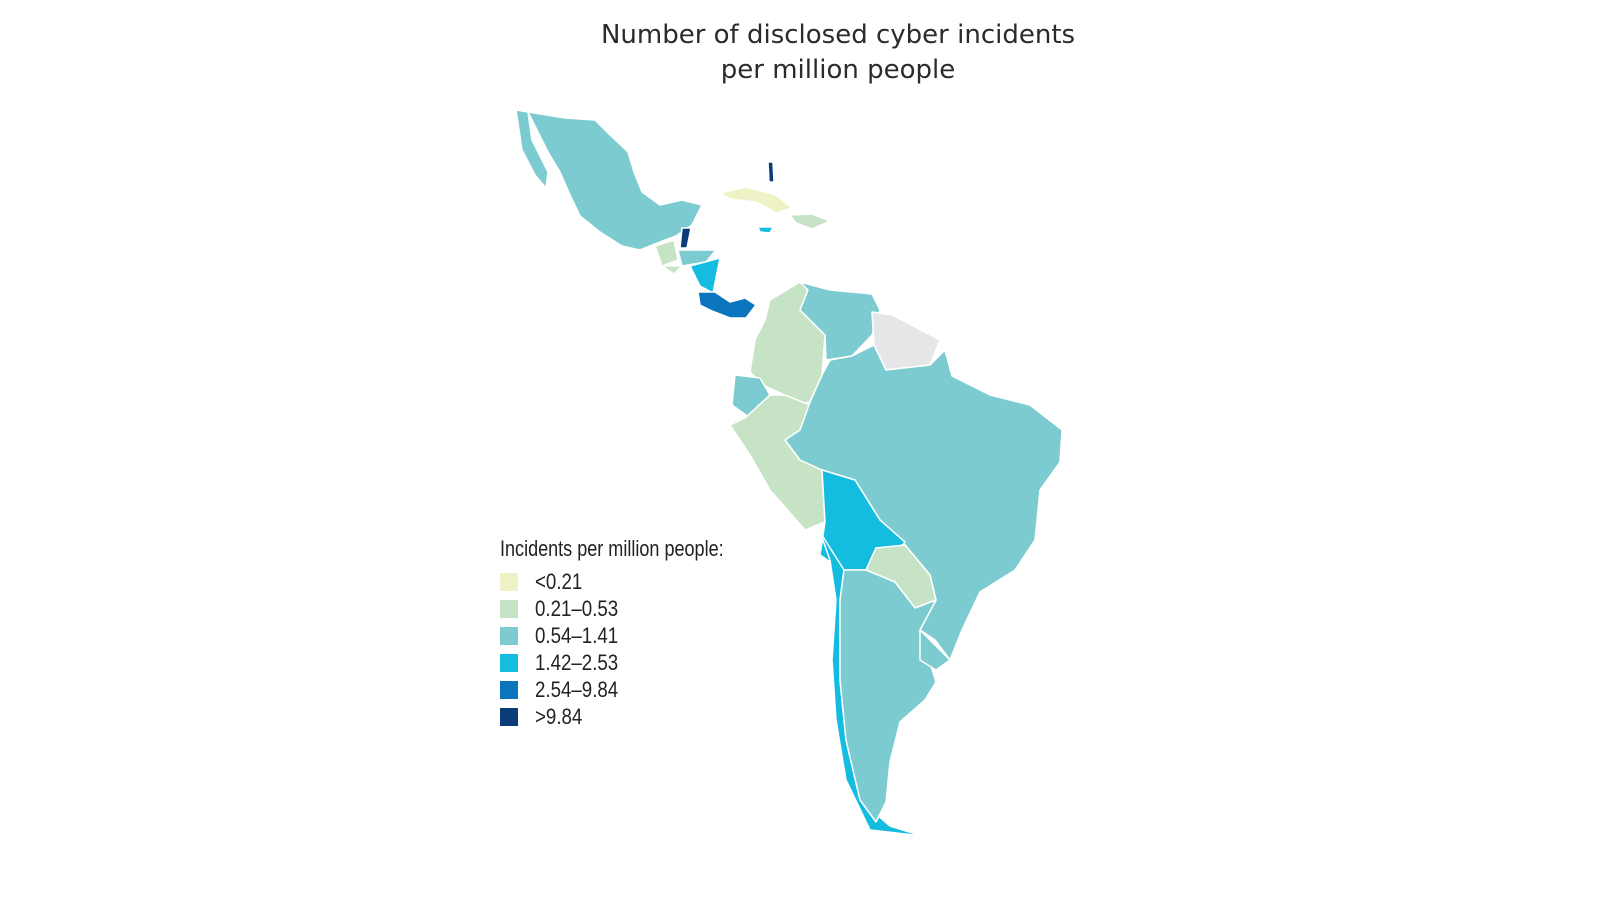 This screenshot has width=1600, height=900. What do you see at coordinates (756, 200) in the screenshot?
I see `region-cuba` at bounding box center [756, 200].